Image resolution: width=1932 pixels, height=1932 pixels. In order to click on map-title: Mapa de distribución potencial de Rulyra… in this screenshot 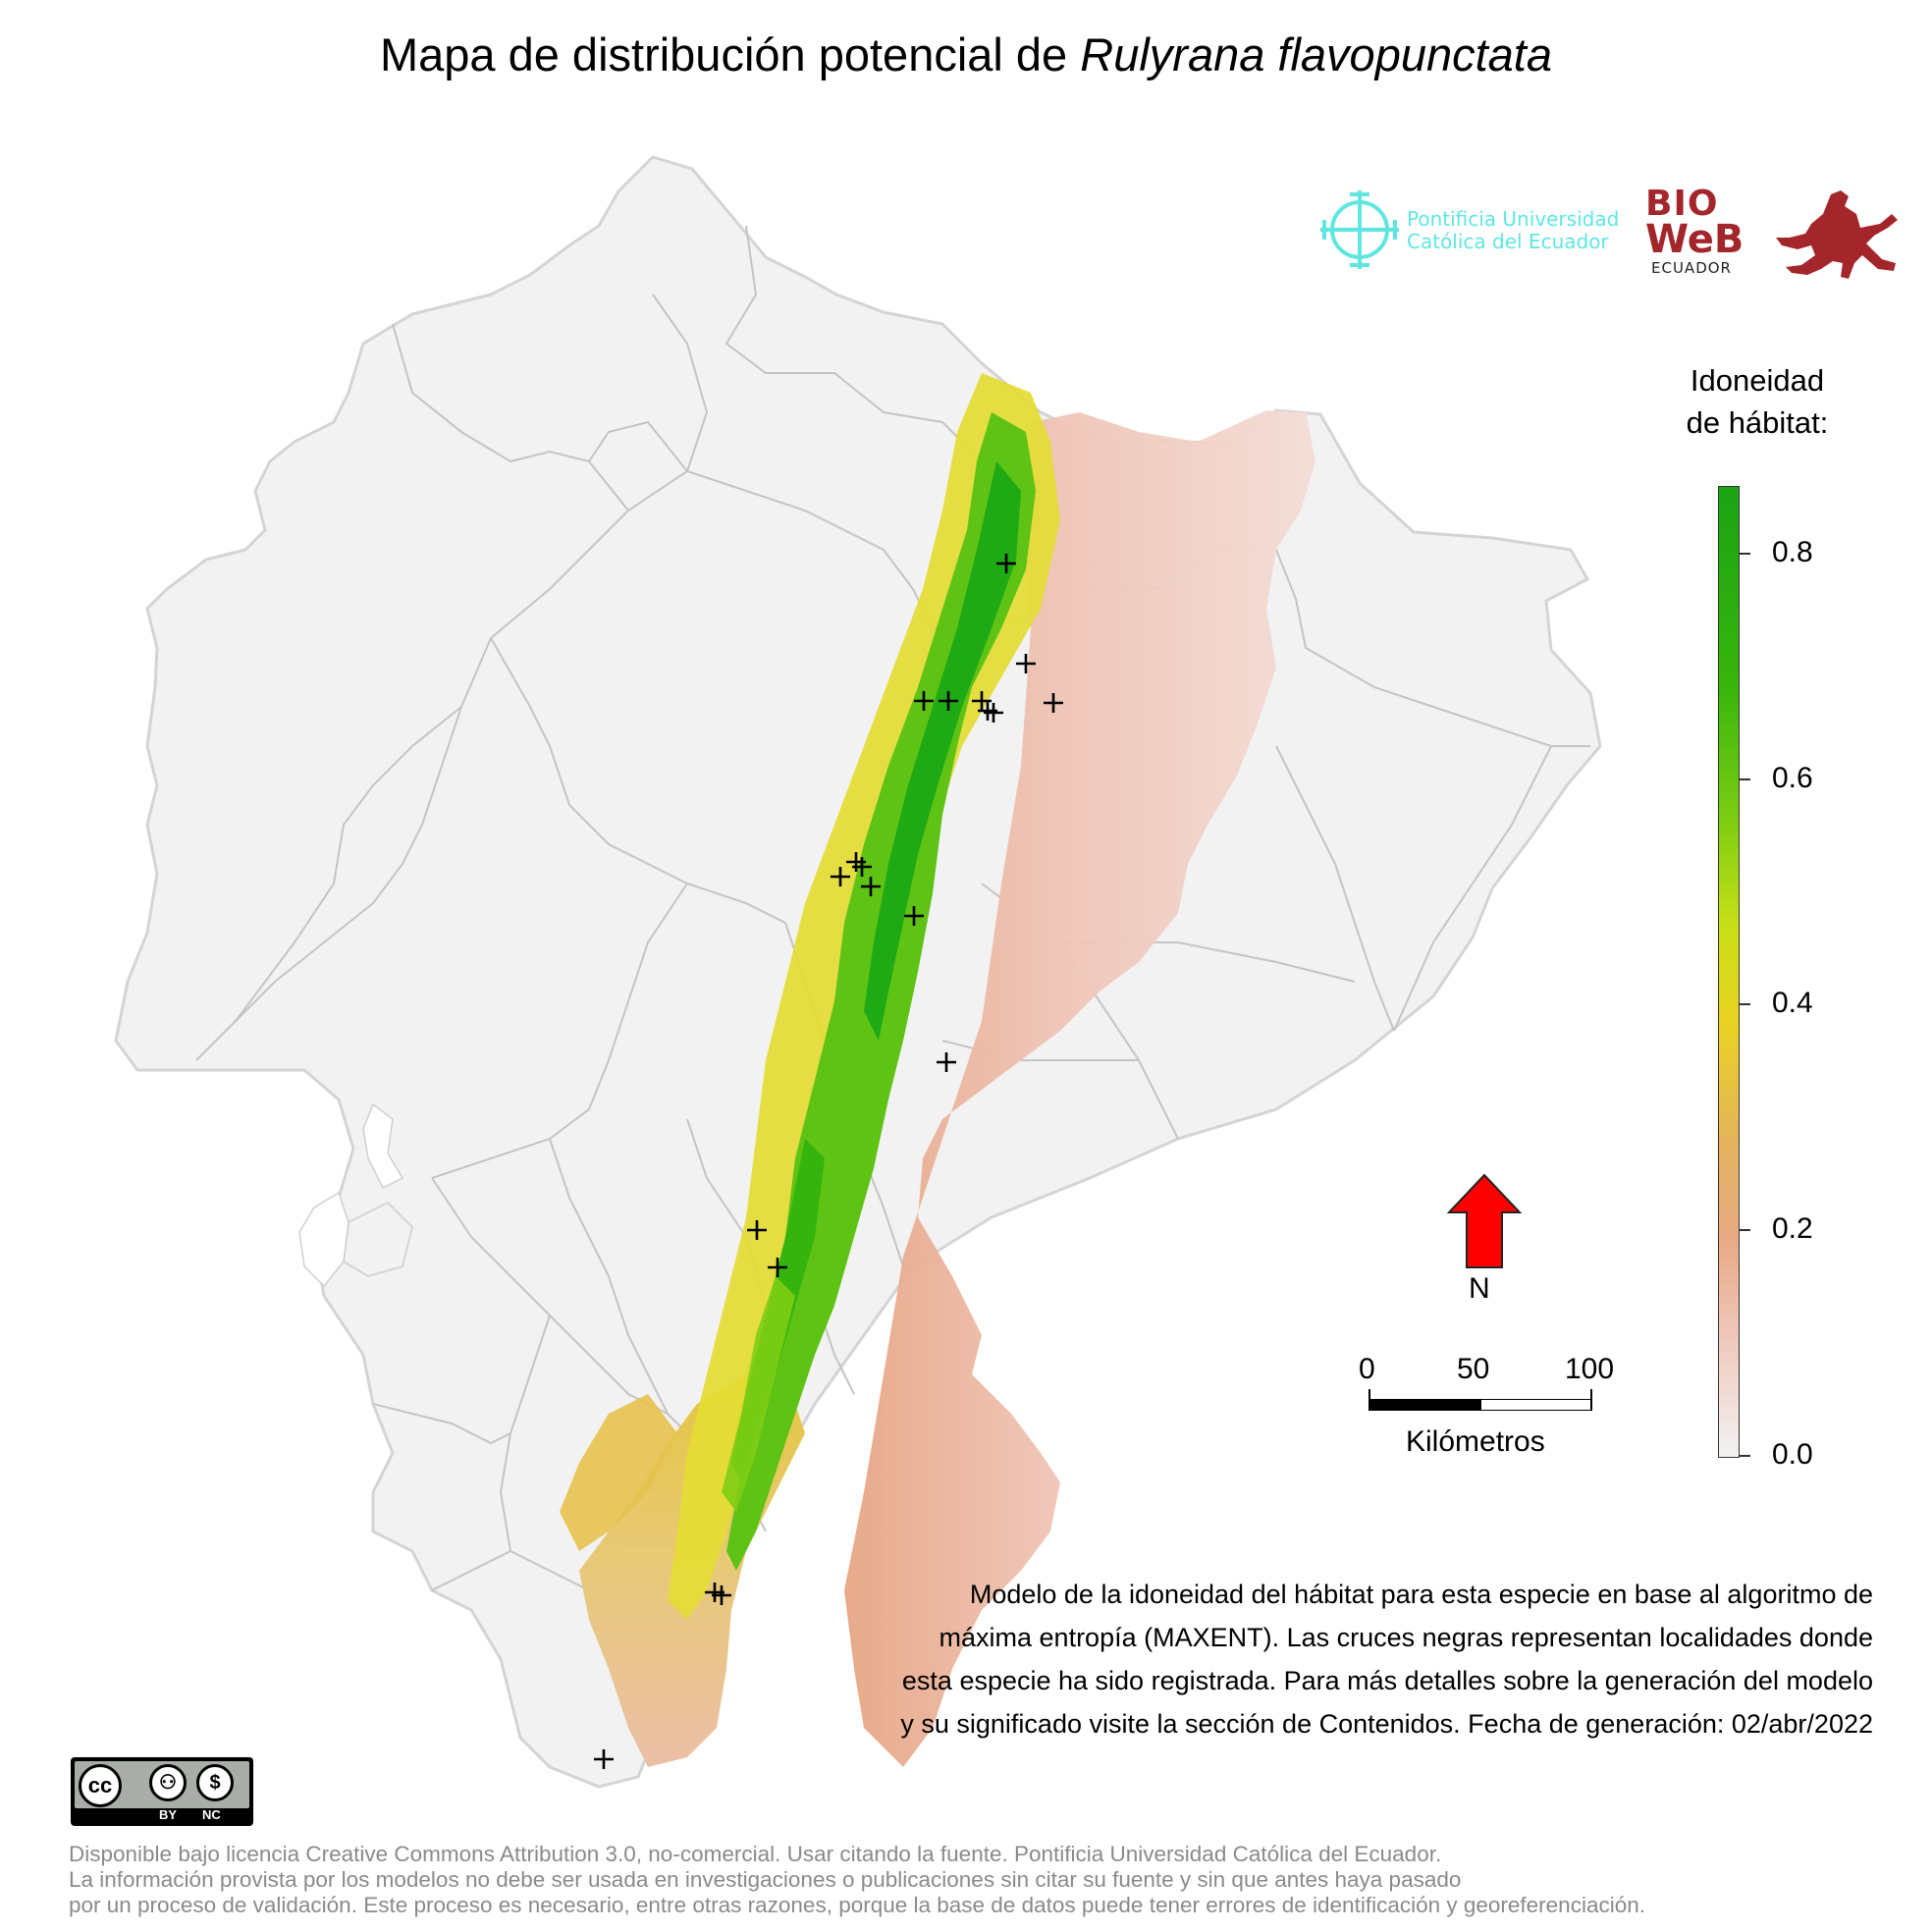, I will do `click(966, 54)`.